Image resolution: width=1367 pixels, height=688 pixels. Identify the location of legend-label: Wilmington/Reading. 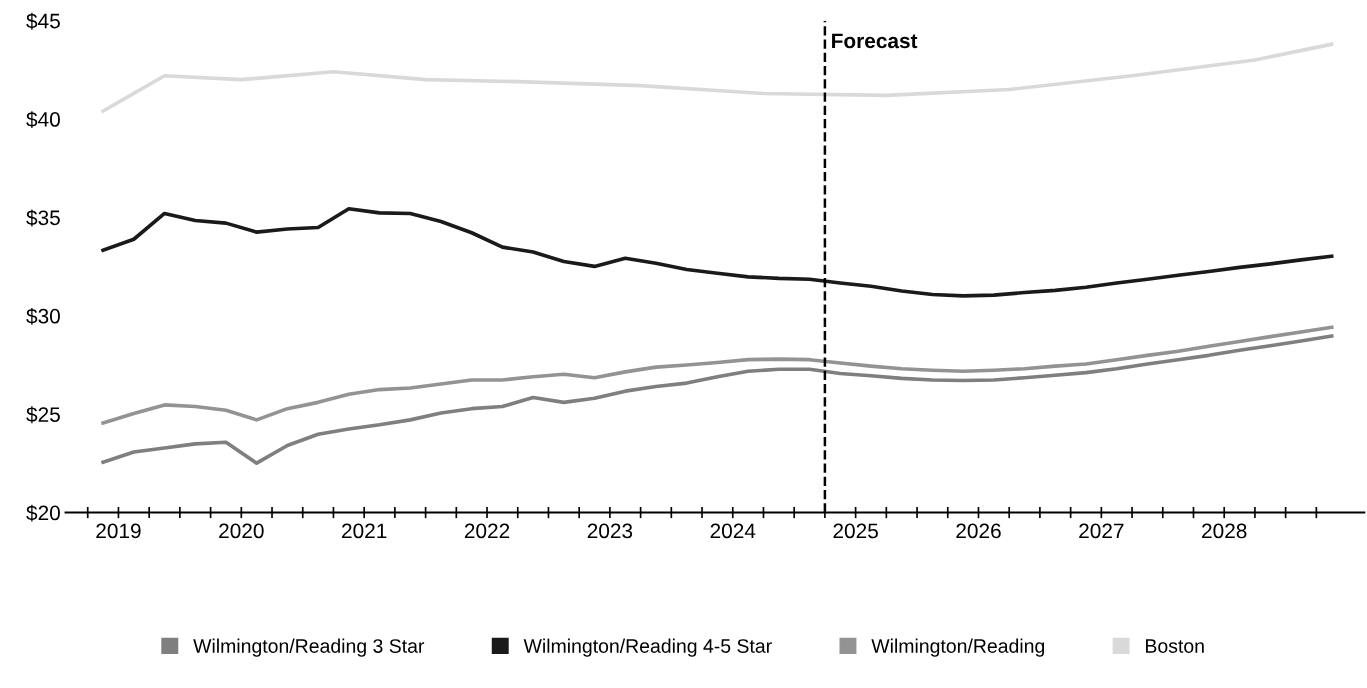
(958, 647).